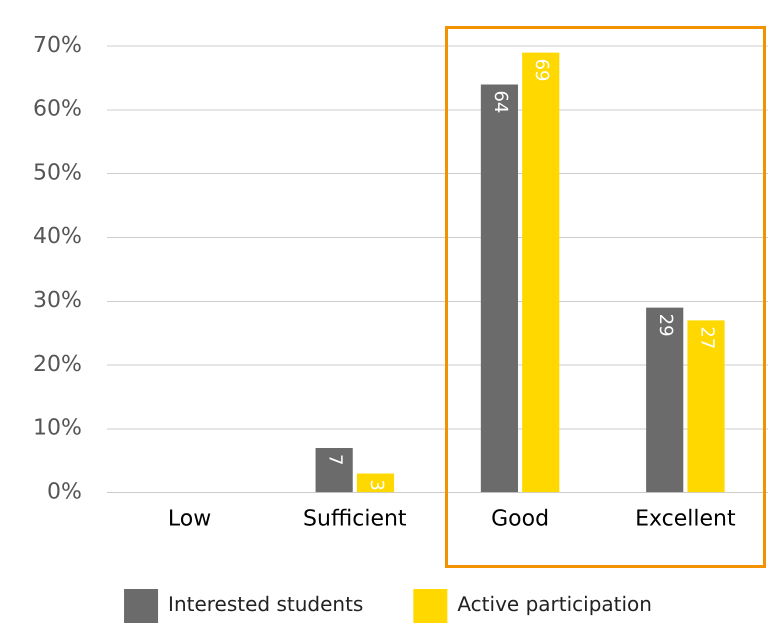  I want to click on legend-label: Interested students, so click(266, 604).